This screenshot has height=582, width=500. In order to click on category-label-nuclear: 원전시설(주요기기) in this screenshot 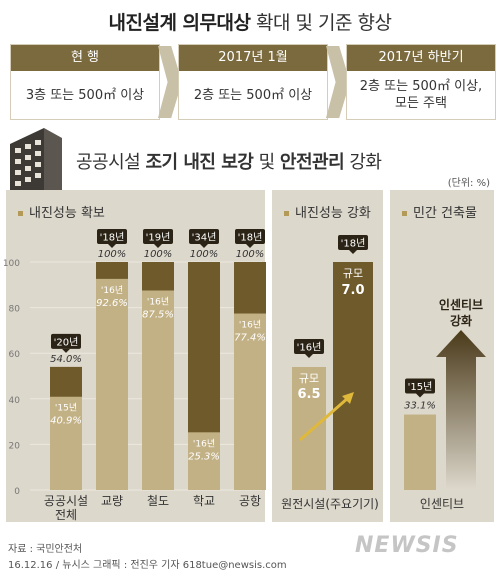, I will do `click(330, 504)`.